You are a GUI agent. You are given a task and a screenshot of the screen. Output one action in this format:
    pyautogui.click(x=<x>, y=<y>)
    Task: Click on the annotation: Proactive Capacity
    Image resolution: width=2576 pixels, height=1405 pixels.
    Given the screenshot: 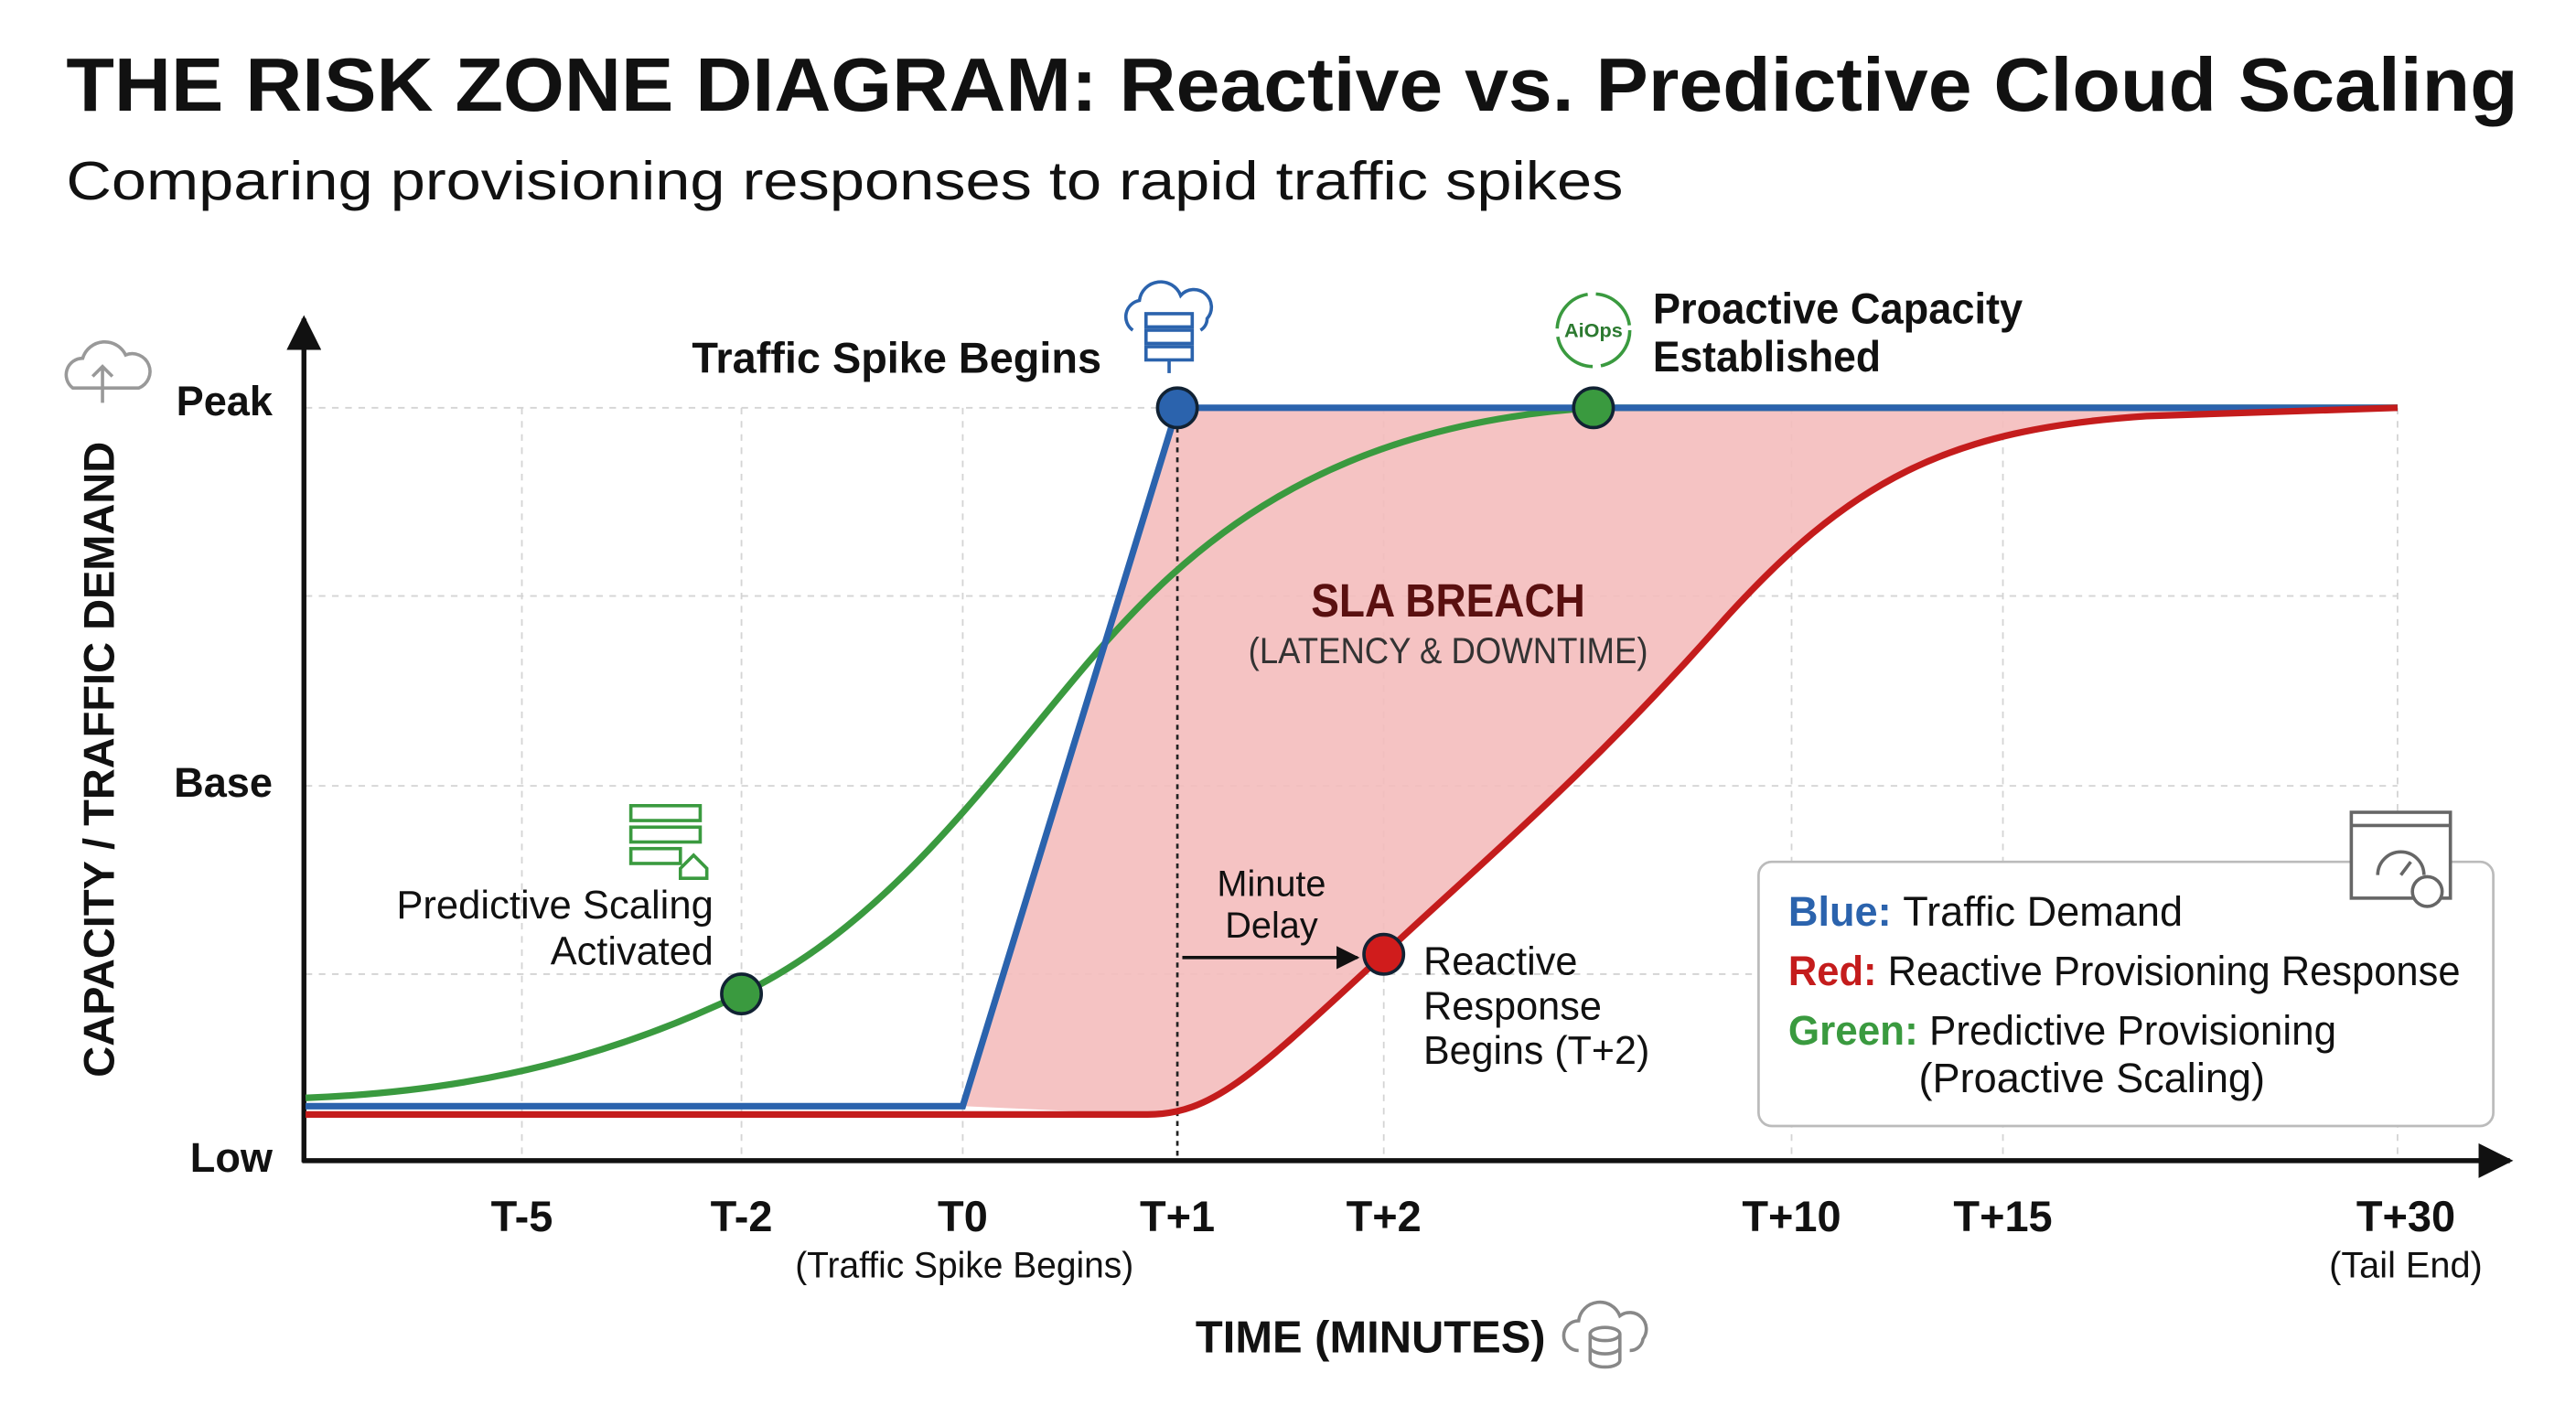 What is the action you would take?
    pyautogui.click(x=1838, y=309)
    